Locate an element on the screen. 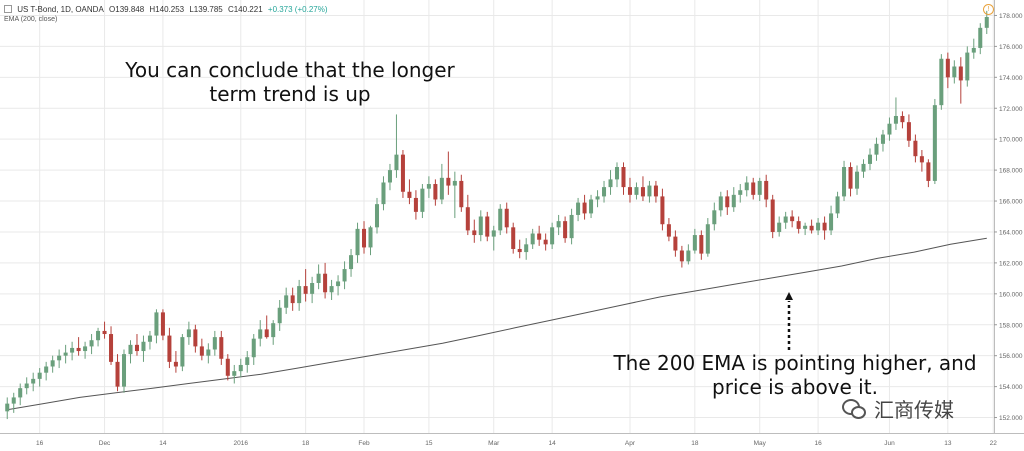 The width and height of the screenshot is (1024, 451). alert-icon: ! is located at coordinates (988, 9).